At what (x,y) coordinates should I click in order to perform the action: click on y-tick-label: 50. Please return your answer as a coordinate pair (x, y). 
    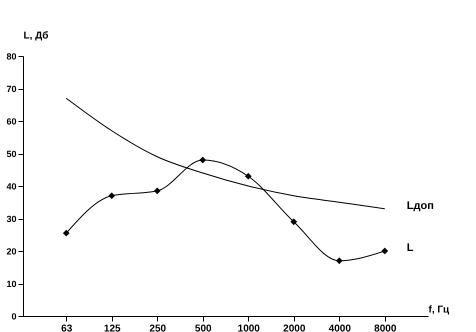
    Looking at the image, I should click on (11, 154).